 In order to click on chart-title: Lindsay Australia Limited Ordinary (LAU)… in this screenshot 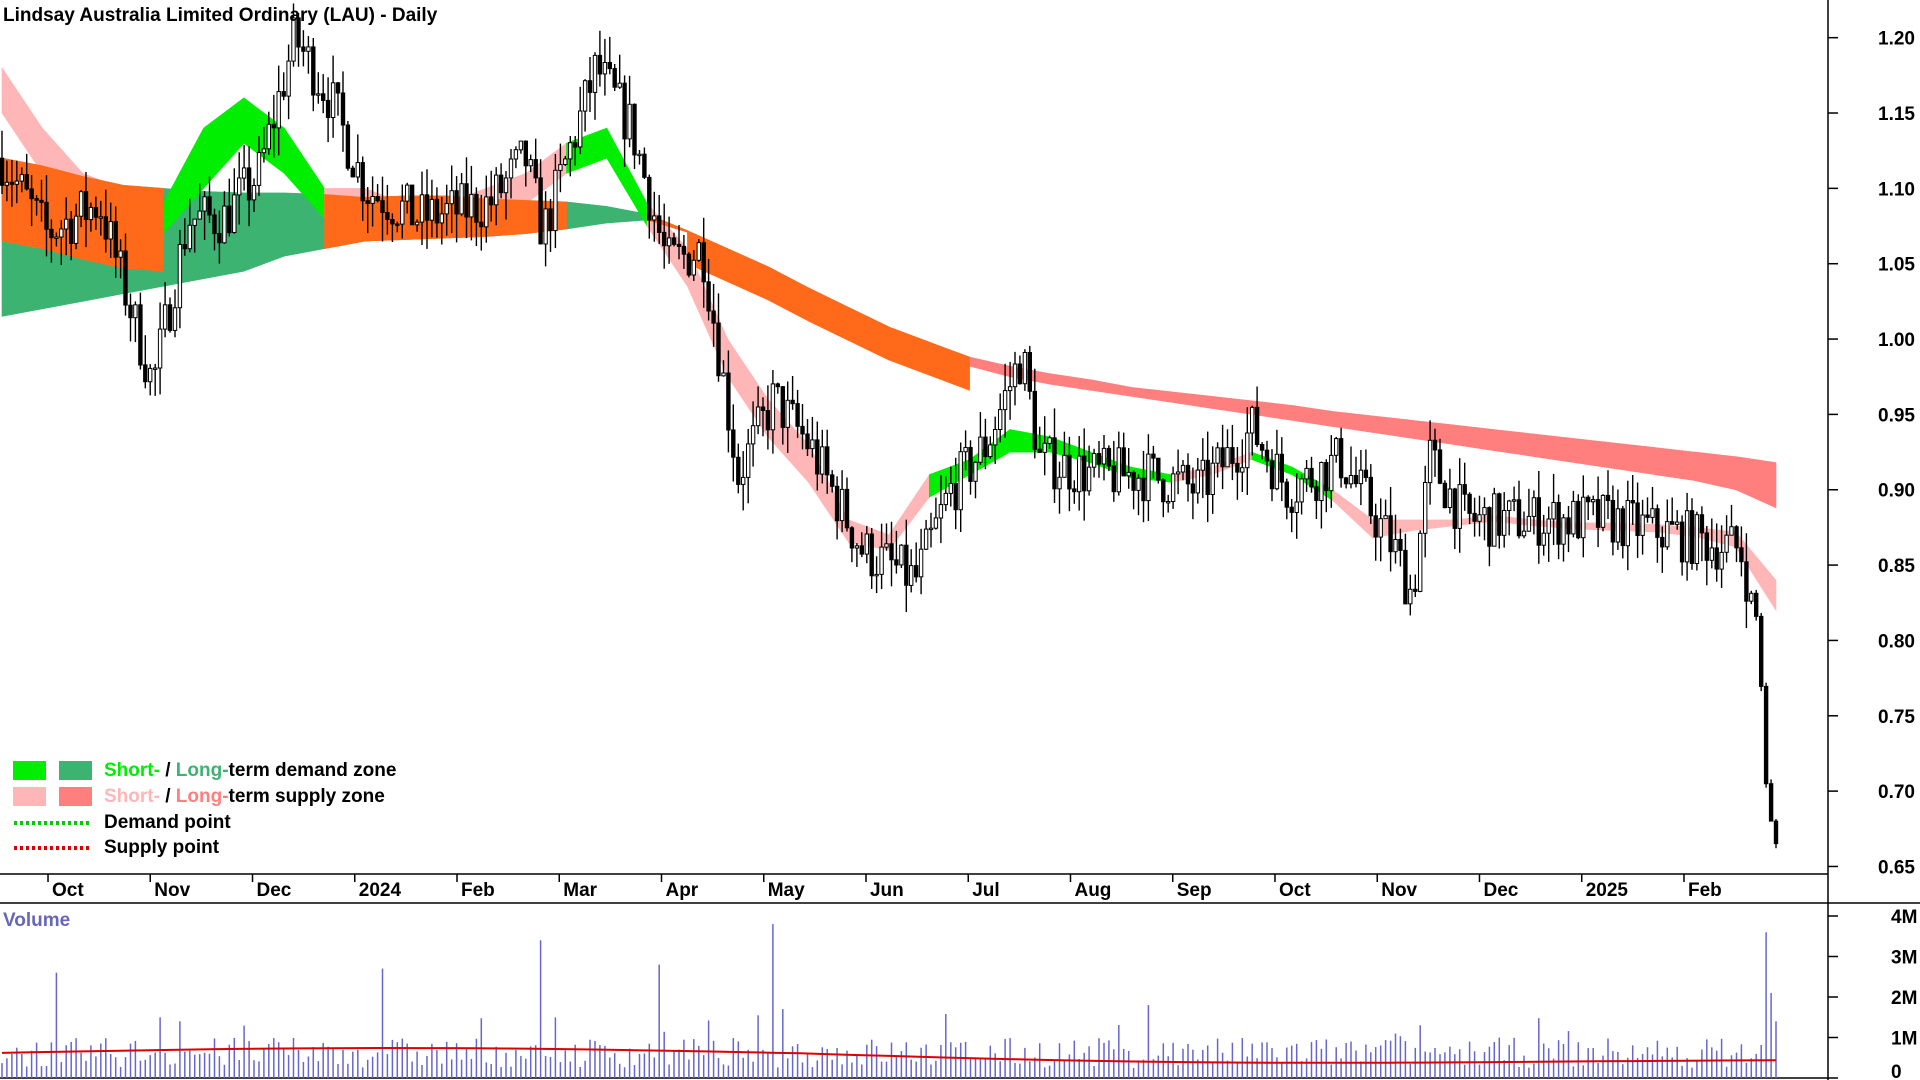, I will do `click(220, 15)`.